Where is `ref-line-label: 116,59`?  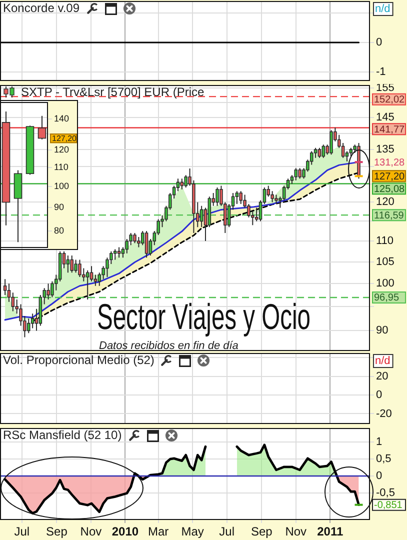 ref-line-label: 116,59 is located at coordinates (389, 216).